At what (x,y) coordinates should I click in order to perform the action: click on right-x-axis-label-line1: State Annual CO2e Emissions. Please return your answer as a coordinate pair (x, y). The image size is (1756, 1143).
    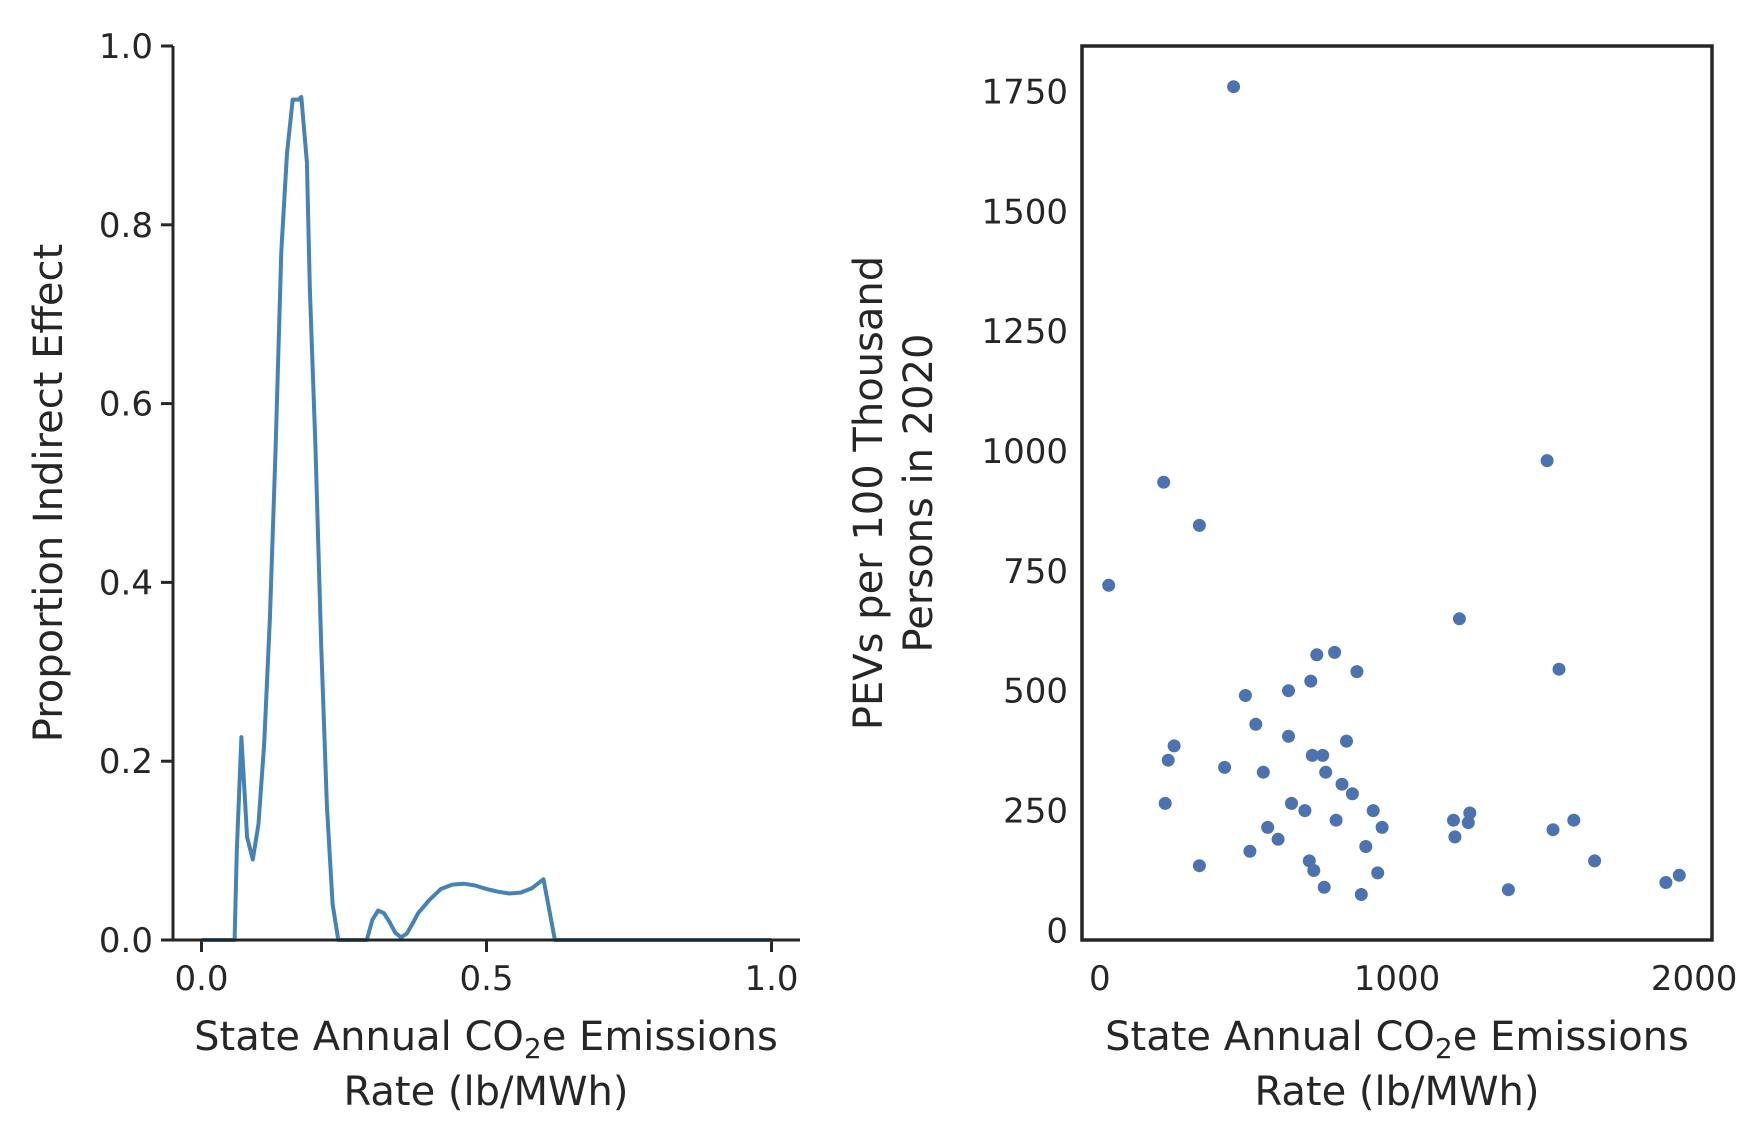
    Looking at the image, I should click on (1397, 1039).